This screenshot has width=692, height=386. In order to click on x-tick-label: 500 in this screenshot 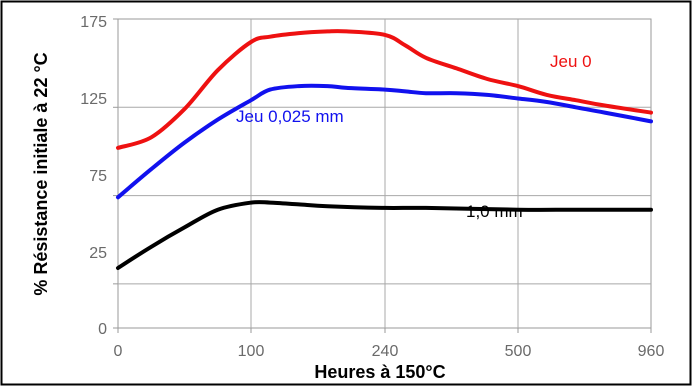, I will do `click(518, 351)`.